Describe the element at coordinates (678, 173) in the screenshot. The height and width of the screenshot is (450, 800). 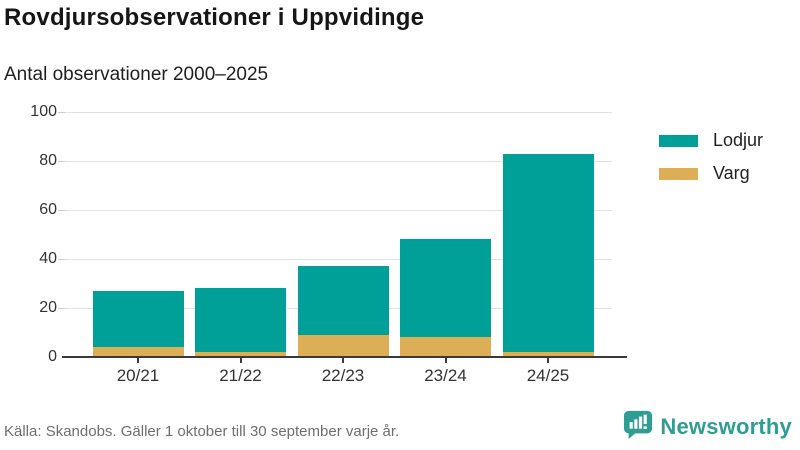
I see `legend-swatch-varg` at that location.